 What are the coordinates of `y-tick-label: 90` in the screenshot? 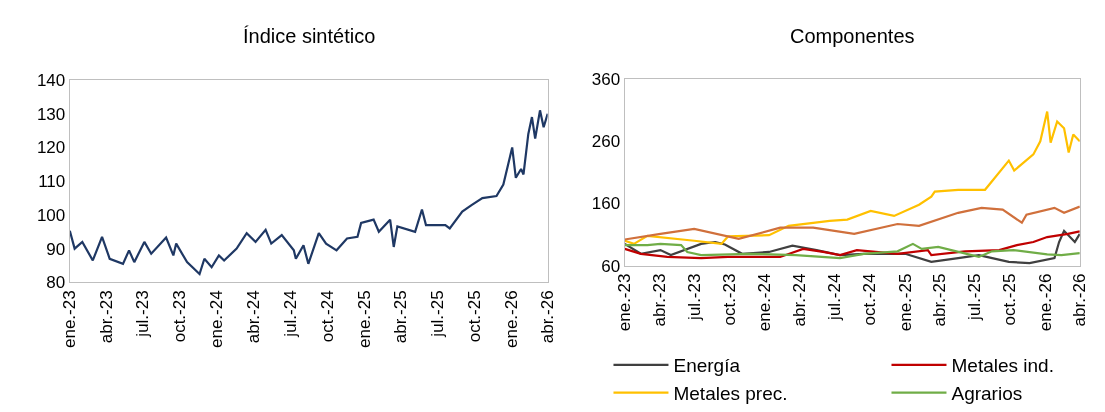 It's located at (56, 249).